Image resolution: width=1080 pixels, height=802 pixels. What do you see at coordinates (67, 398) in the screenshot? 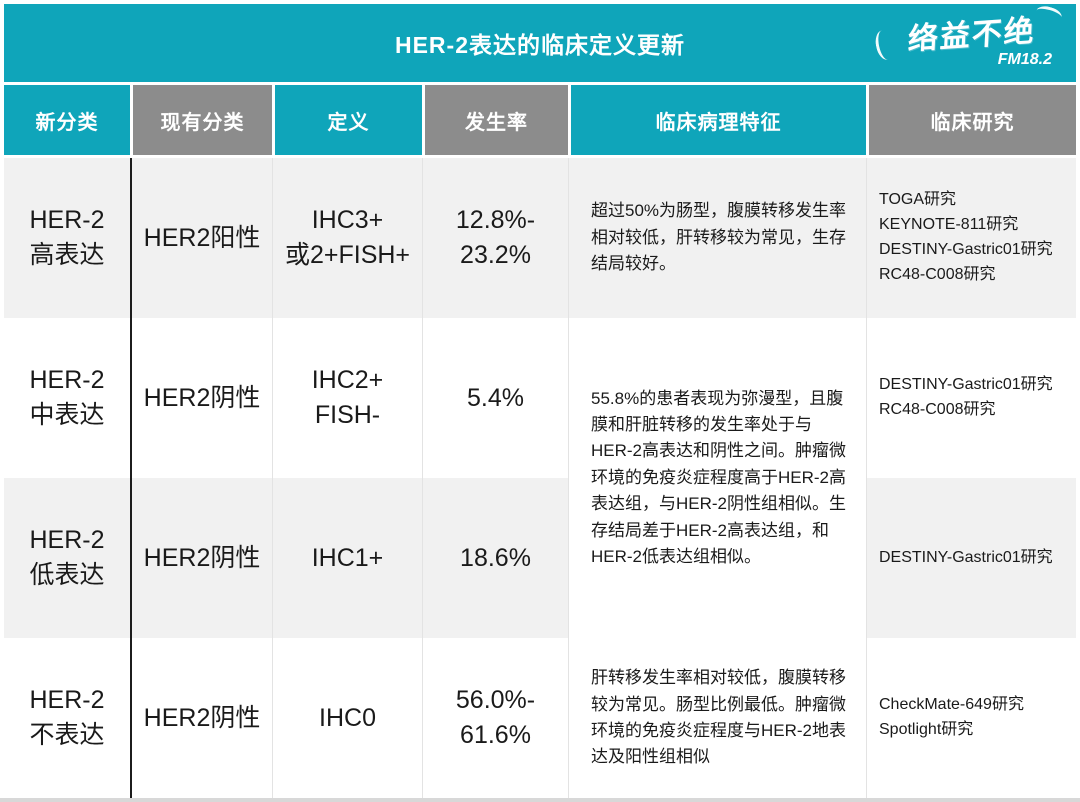
I see `cell-new-class-row2: HER-2 中表达` at bounding box center [67, 398].